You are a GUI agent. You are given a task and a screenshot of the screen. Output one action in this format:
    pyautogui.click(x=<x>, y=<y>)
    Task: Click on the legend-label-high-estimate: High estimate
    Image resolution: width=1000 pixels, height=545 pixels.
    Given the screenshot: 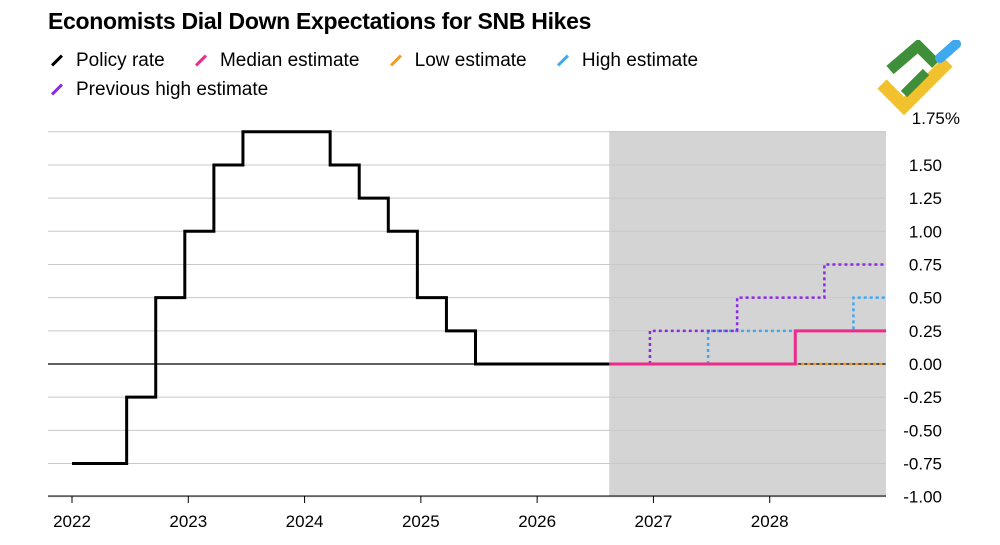 What is the action you would take?
    pyautogui.click(x=640, y=60)
    